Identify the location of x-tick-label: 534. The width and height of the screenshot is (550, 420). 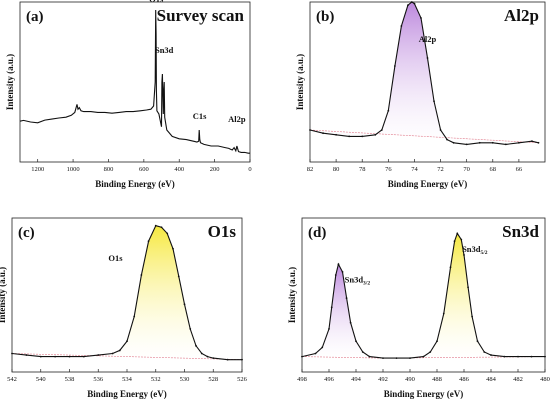
(127, 379).